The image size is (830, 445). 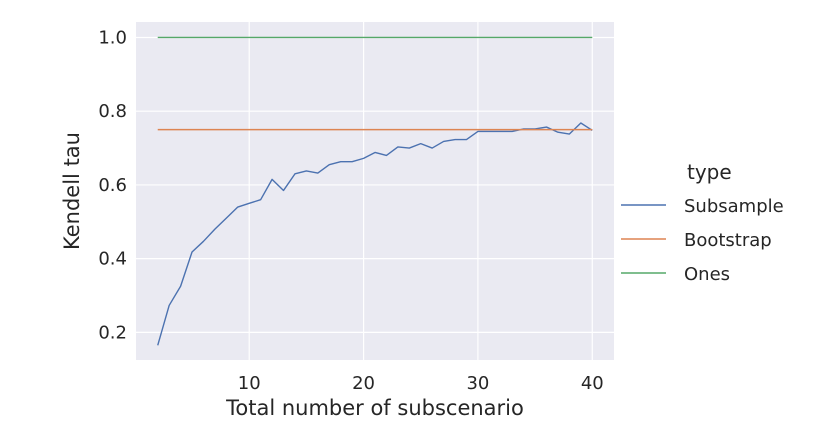 What do you see at coordinates (112, 259) in the screenshot?
I see `y-tick-label: 0.4` at bounding box center [112, 259].